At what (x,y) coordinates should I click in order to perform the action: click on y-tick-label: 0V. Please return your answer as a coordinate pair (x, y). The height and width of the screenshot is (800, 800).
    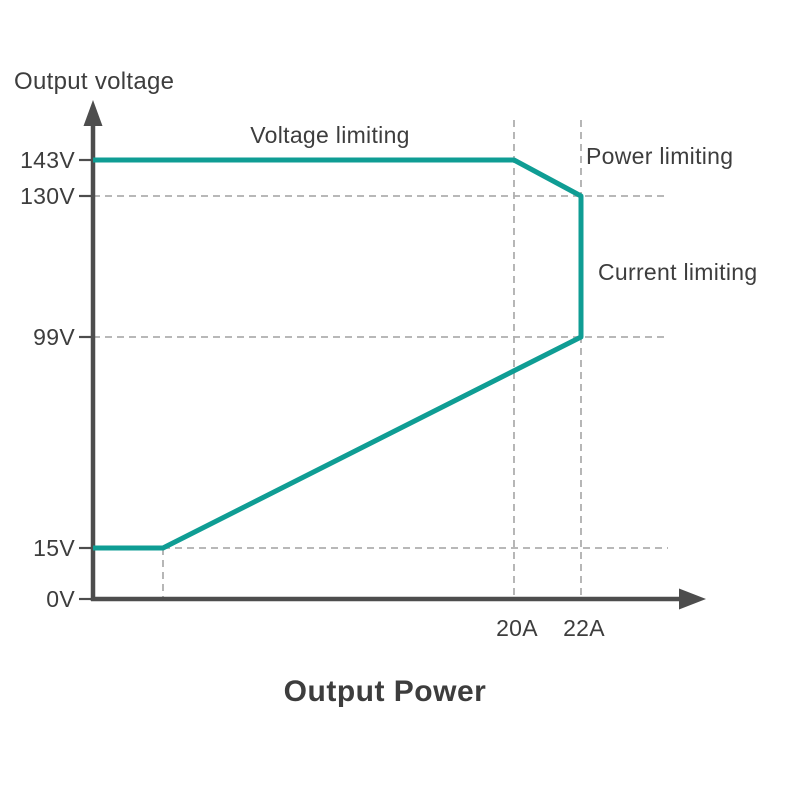
    Looking at the image, I should click on (60, 599).